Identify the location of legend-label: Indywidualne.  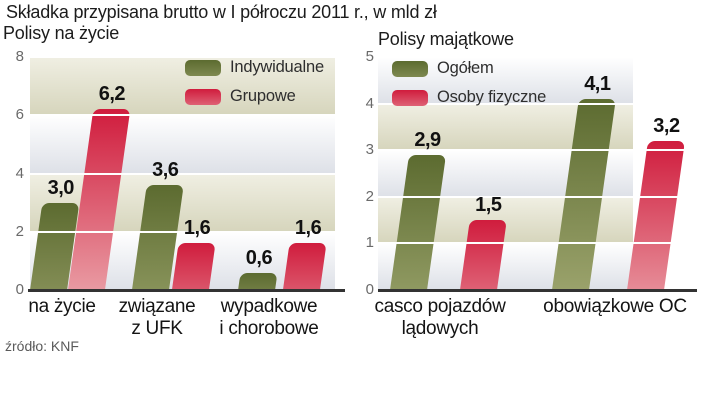
(277, 67).